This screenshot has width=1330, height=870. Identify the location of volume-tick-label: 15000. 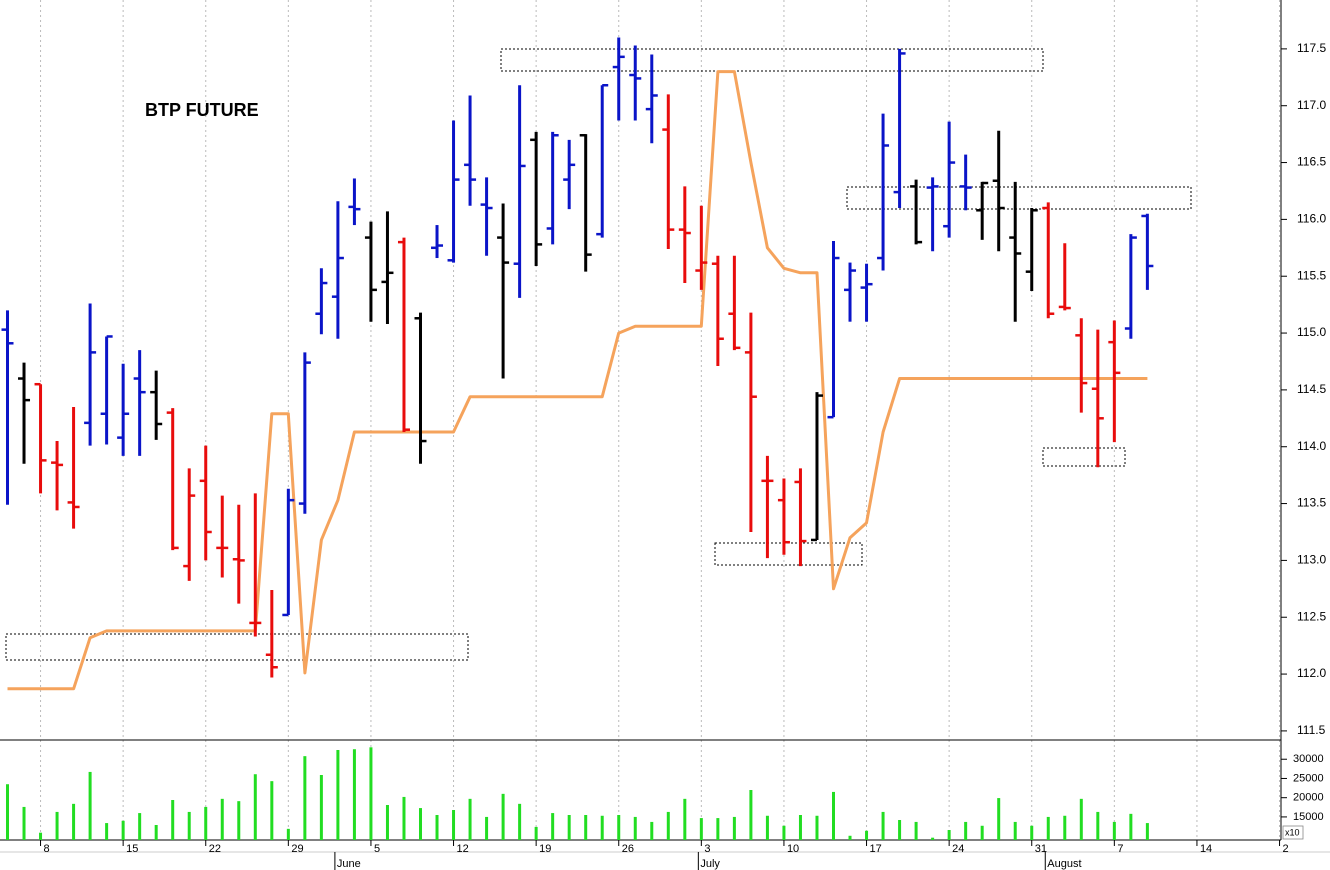
(1308, 817).